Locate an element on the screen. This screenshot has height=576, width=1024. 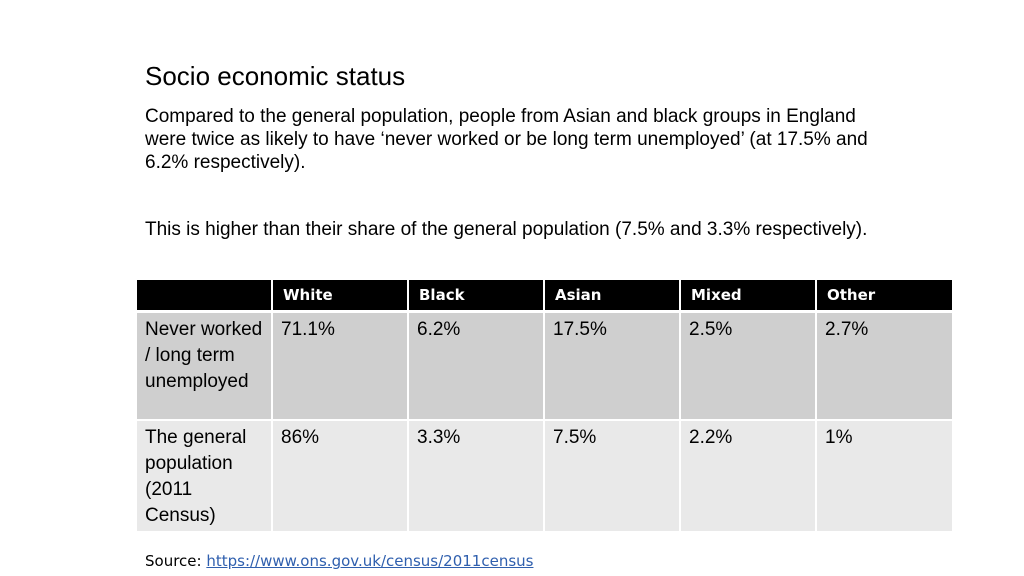
table-header-row: White Black Asian Mixed Other is located at coordinates (544, 296).